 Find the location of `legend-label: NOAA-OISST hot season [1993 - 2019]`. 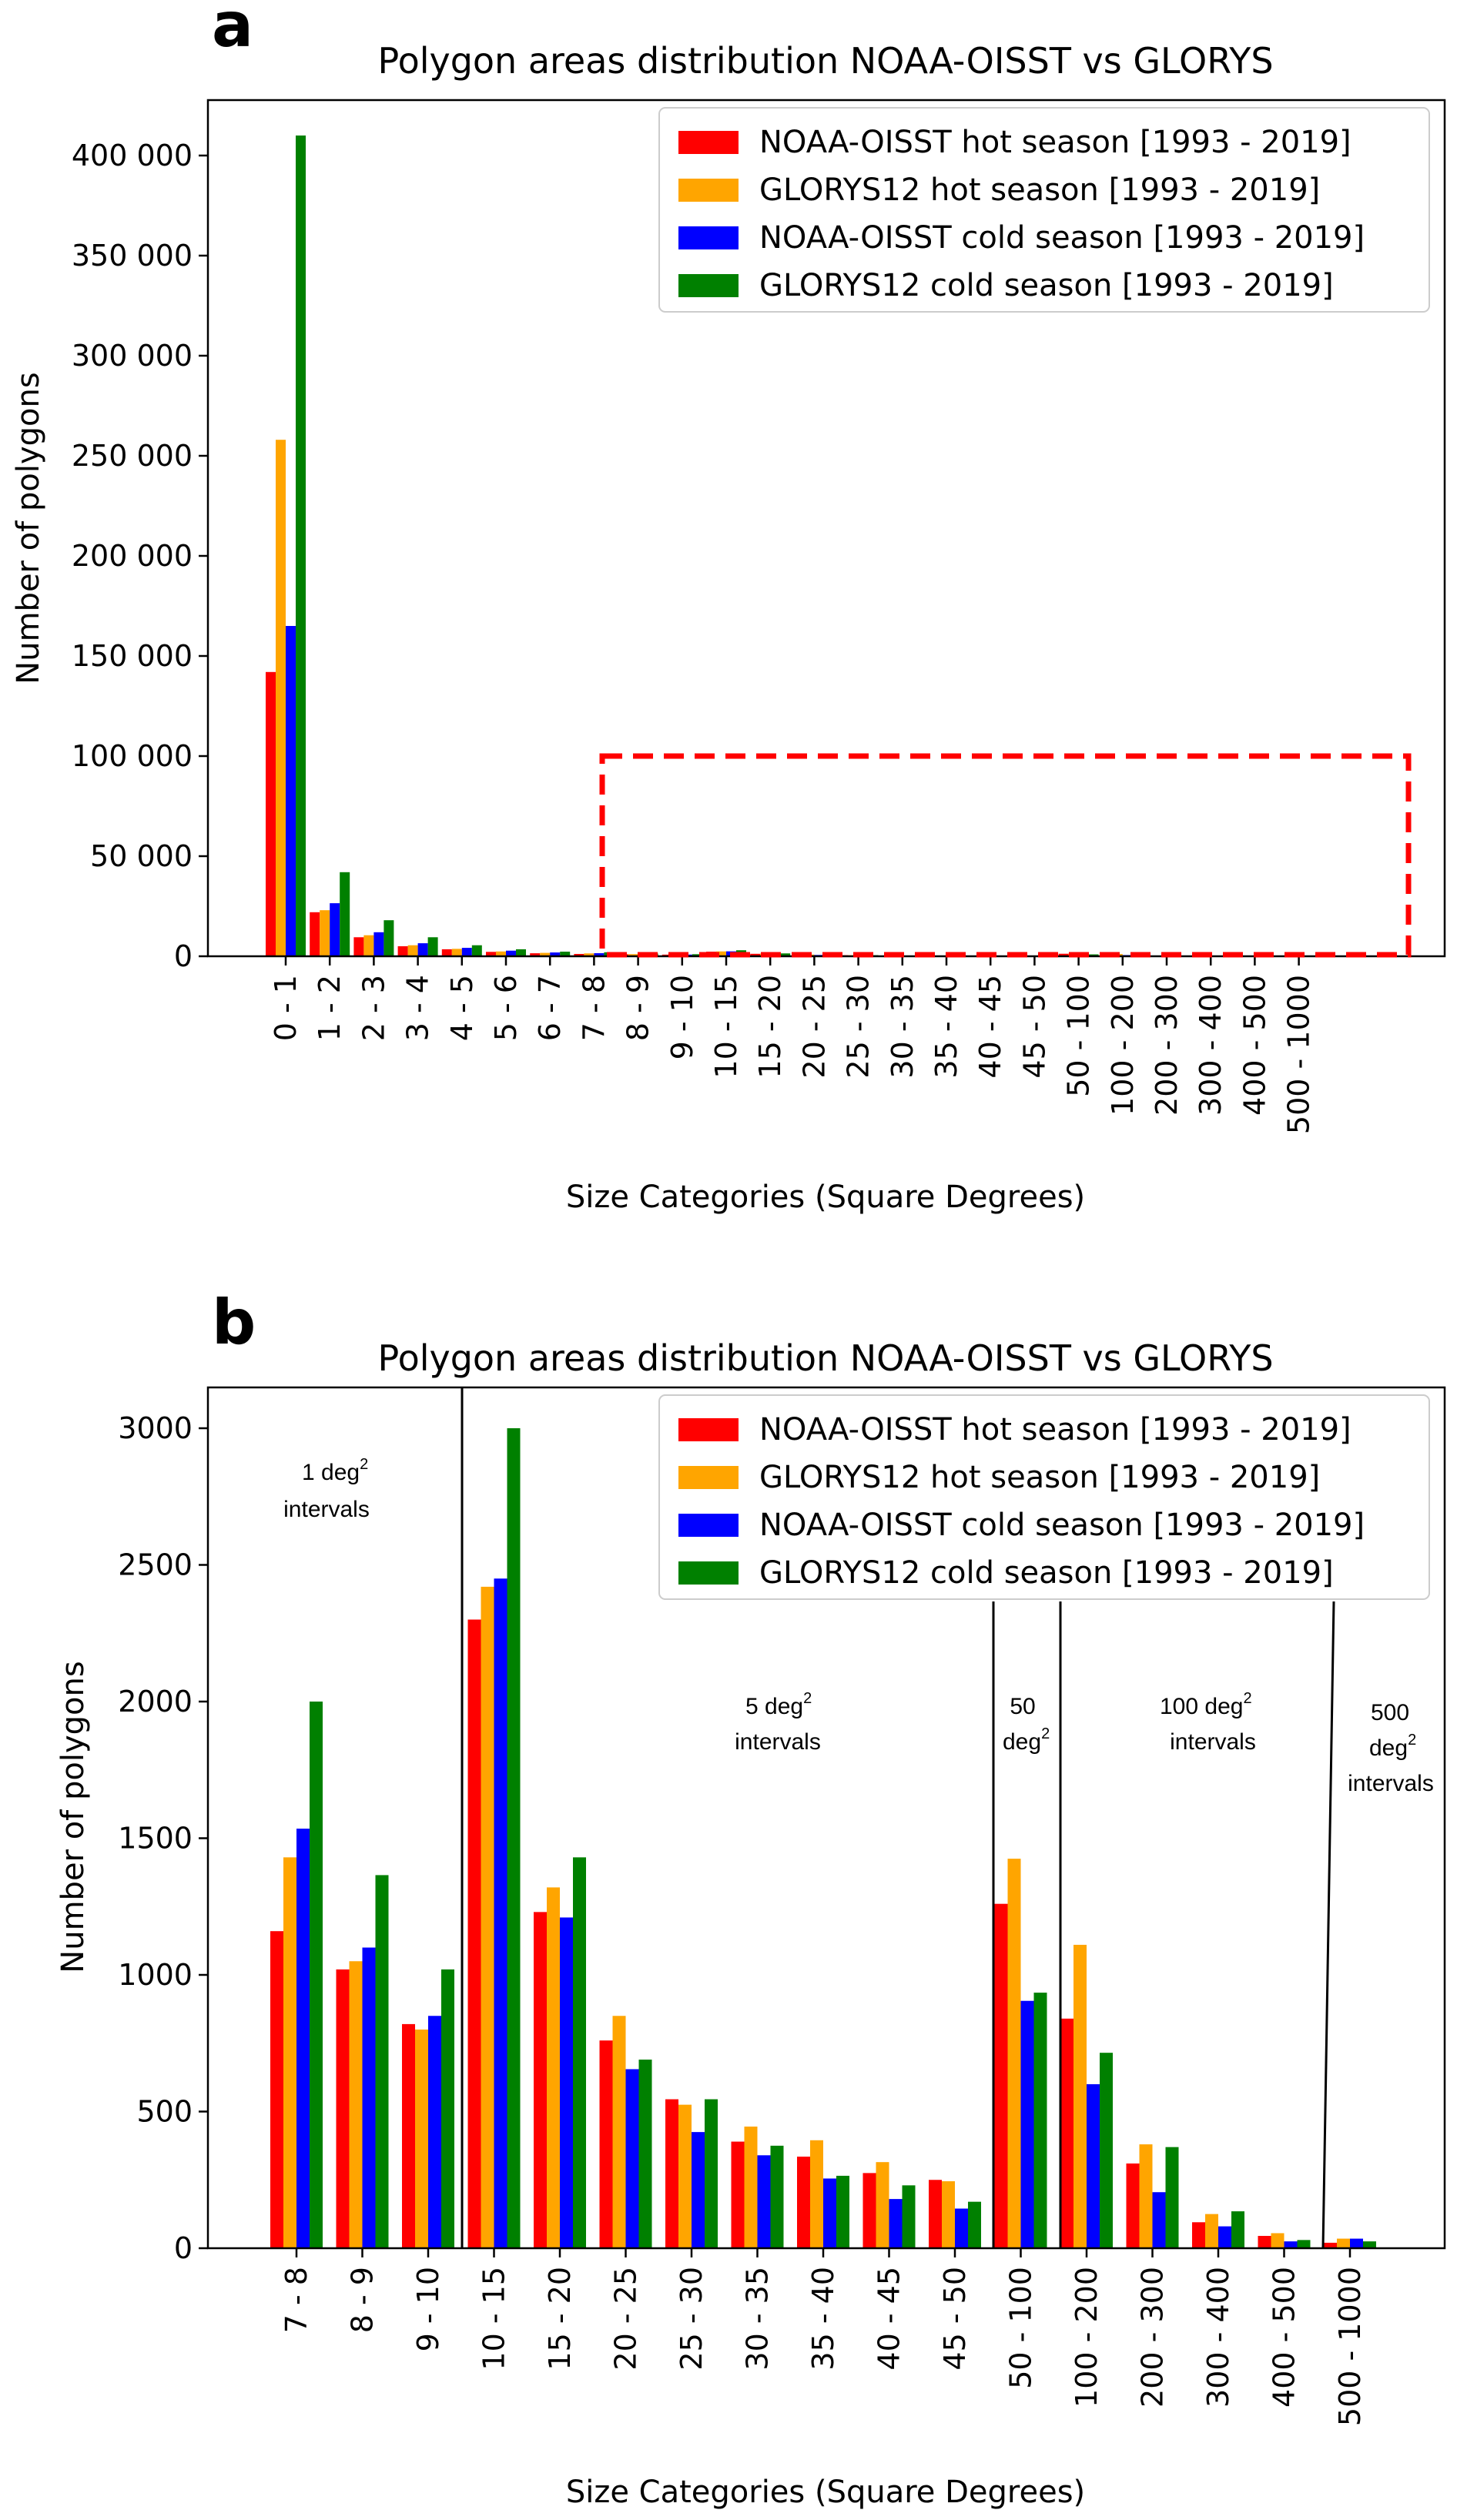

legend-label: NOAA-OISST hot season [1993 - 2019] is located at coordinates (1055, 1429).